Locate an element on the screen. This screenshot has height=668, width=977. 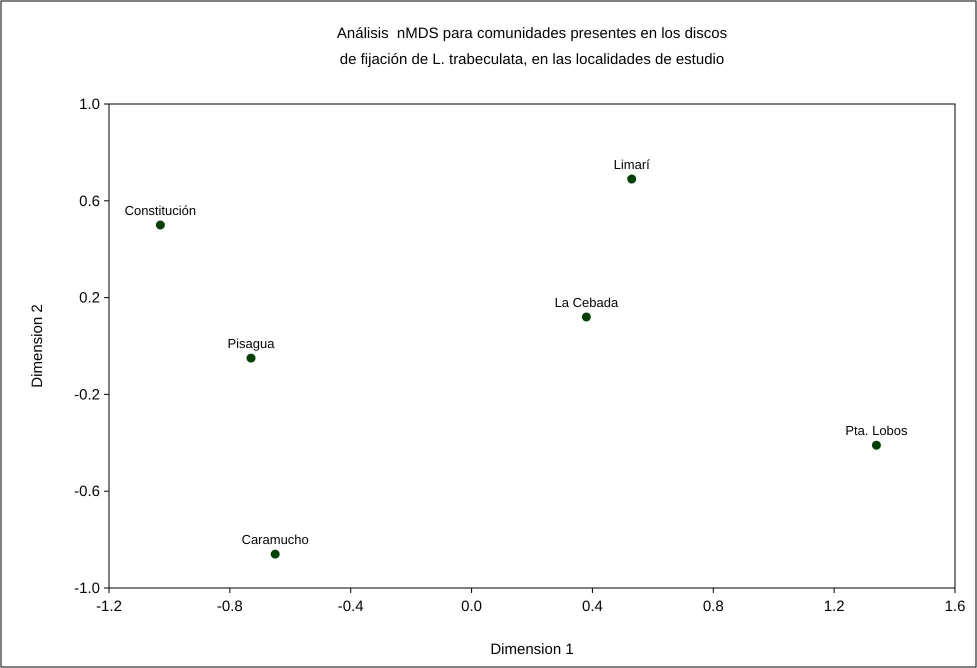
x-tick-label: 0.0 is located at coordinates (471, 606).